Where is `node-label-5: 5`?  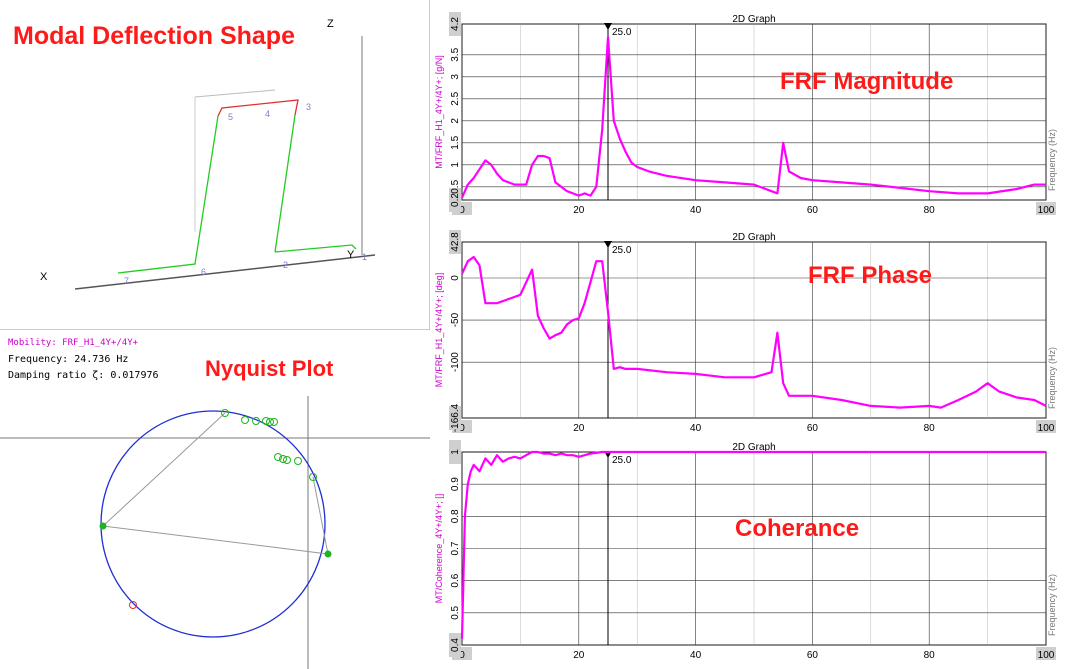 node-label-5: 5 is located at coordinates (230, 117).